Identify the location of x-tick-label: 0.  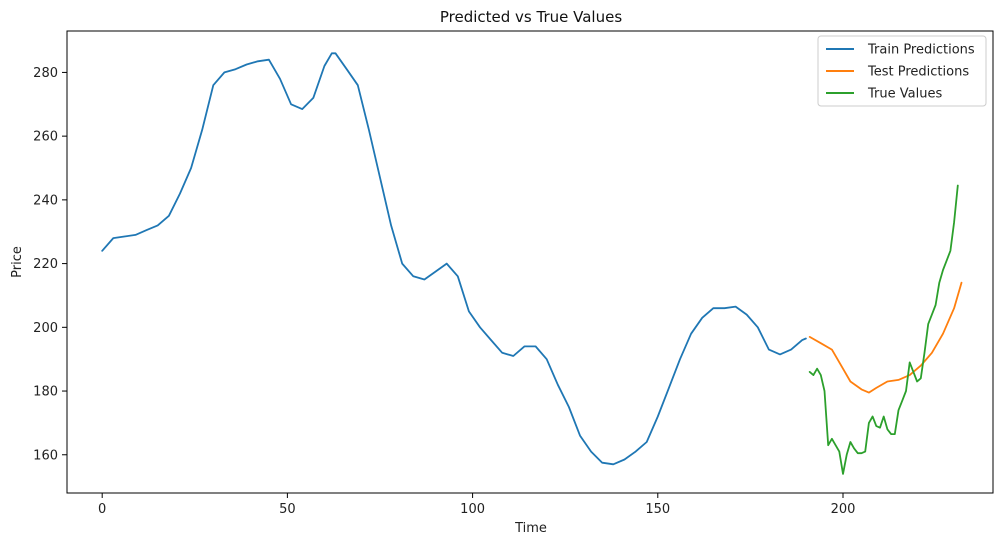
(102, 509).